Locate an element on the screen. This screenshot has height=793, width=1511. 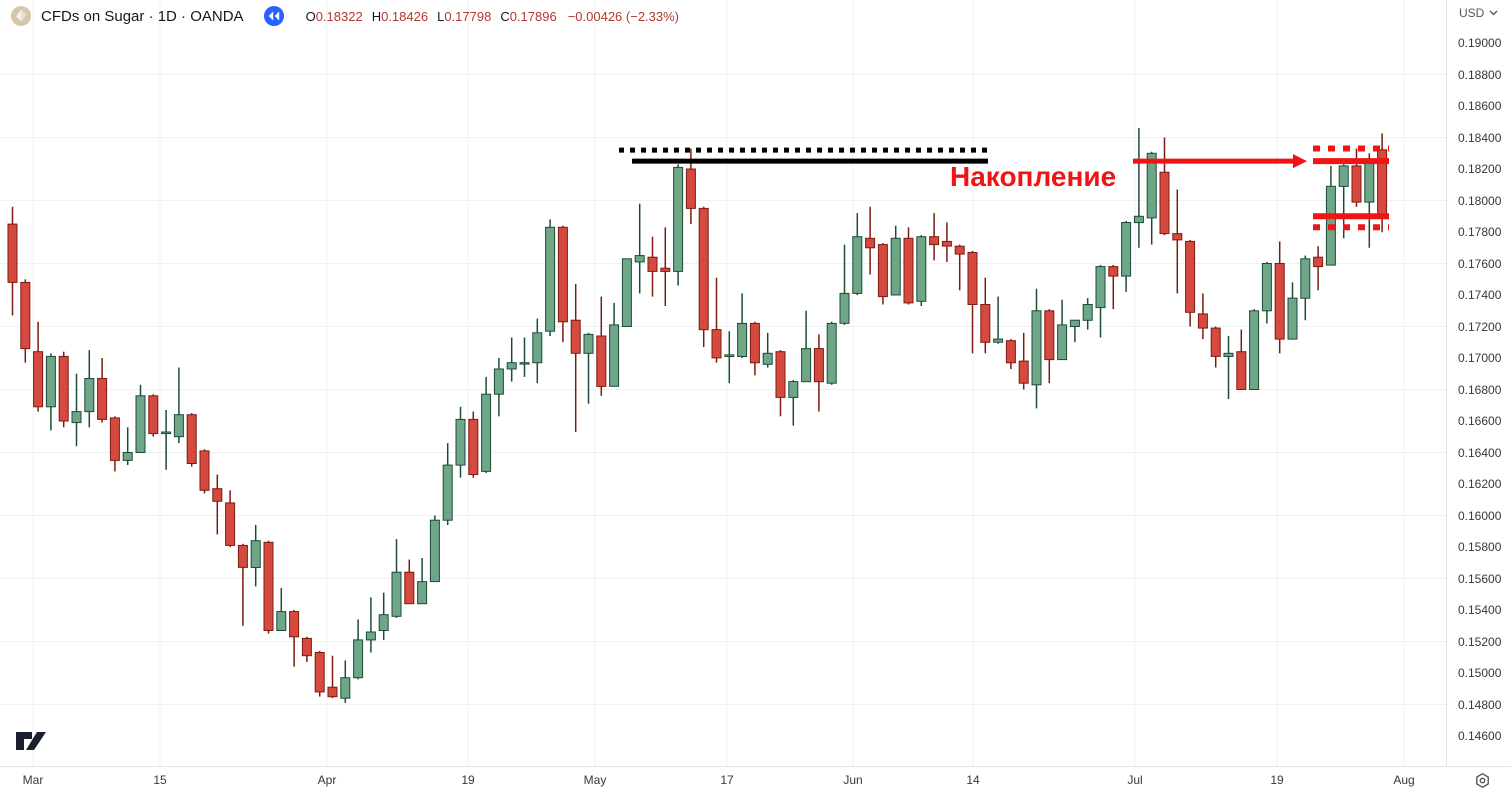
time-axis-label: Aug is located at coordinates (1404, 780).